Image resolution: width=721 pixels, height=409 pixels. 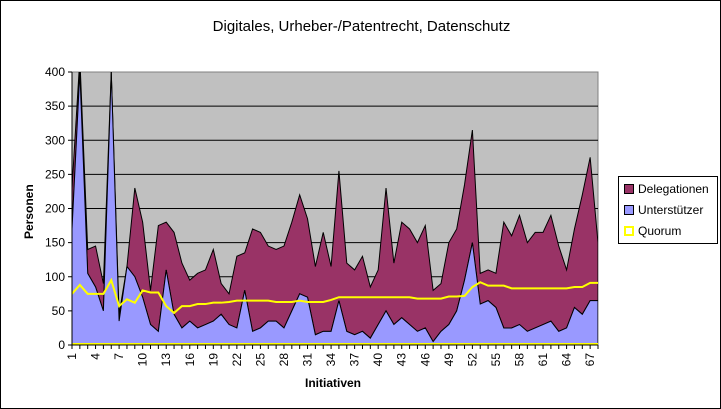 What do you see at coordinates (55, 106) in the screenshot?
I see `y-tick-label: 350` at bounding box center [55, 106].